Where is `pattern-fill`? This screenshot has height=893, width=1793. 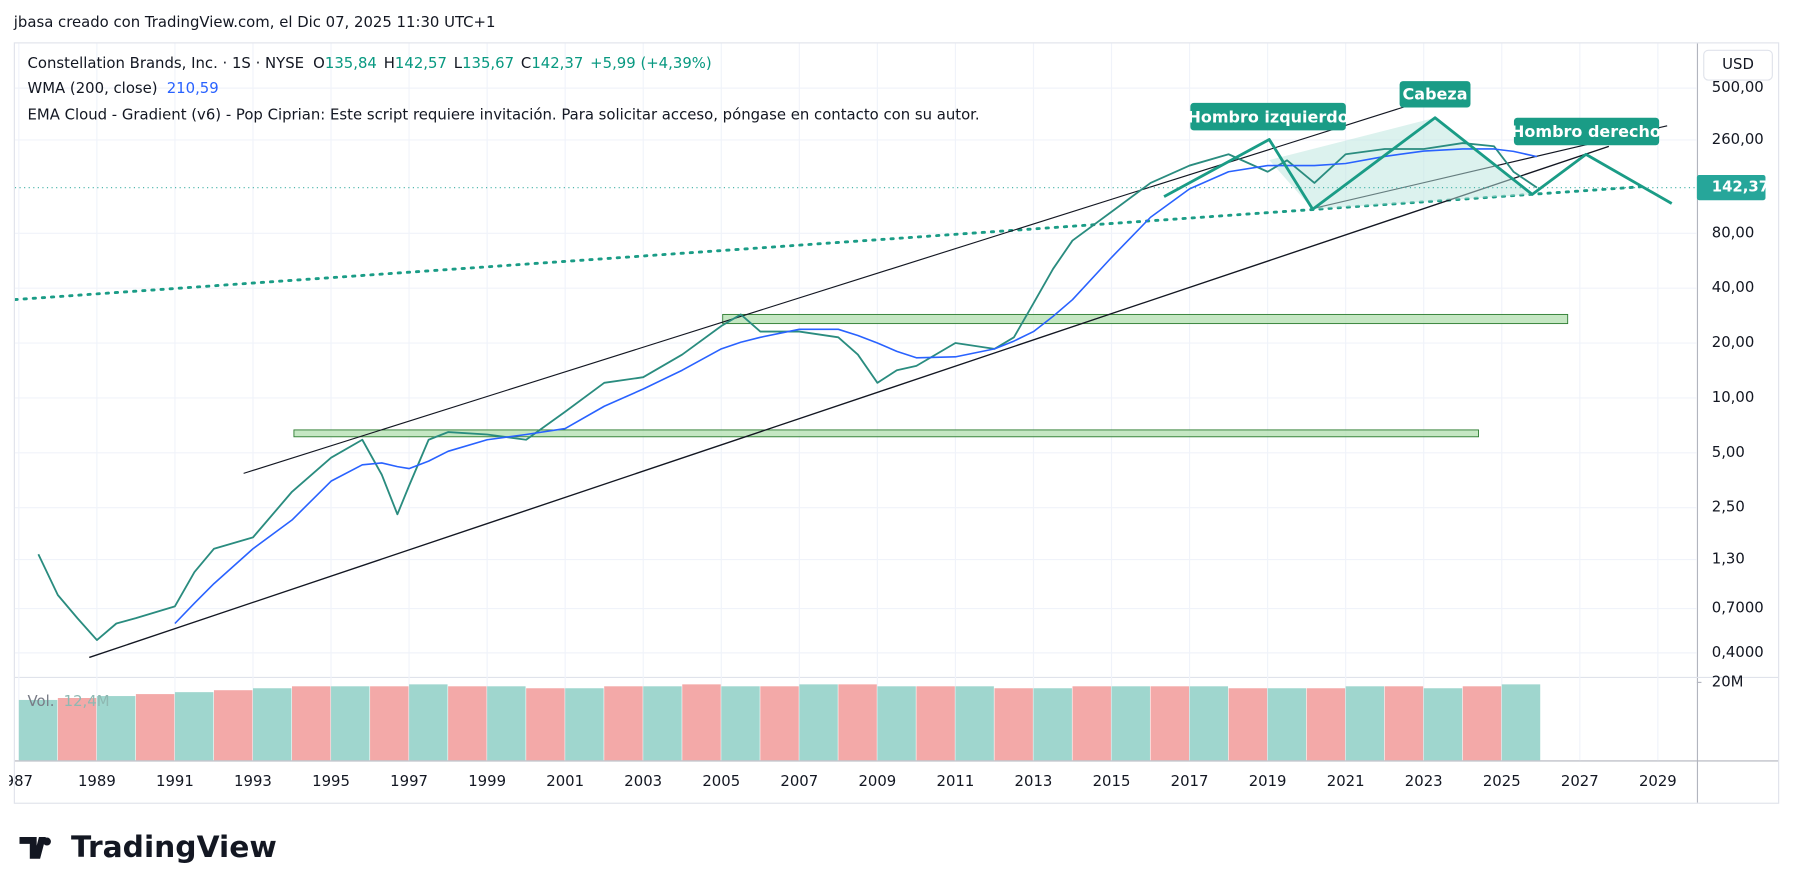
pattern-fill is located at coordinates (1401, 163).